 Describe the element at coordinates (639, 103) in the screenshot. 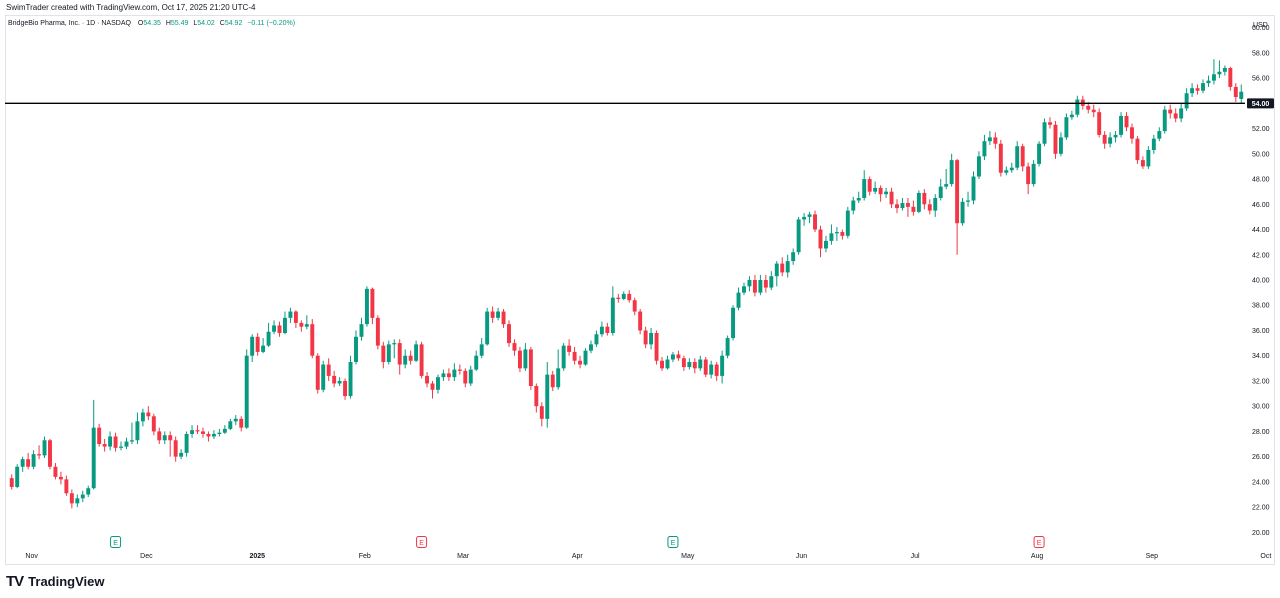

I see `horizontal-line: 54.00` at that location.